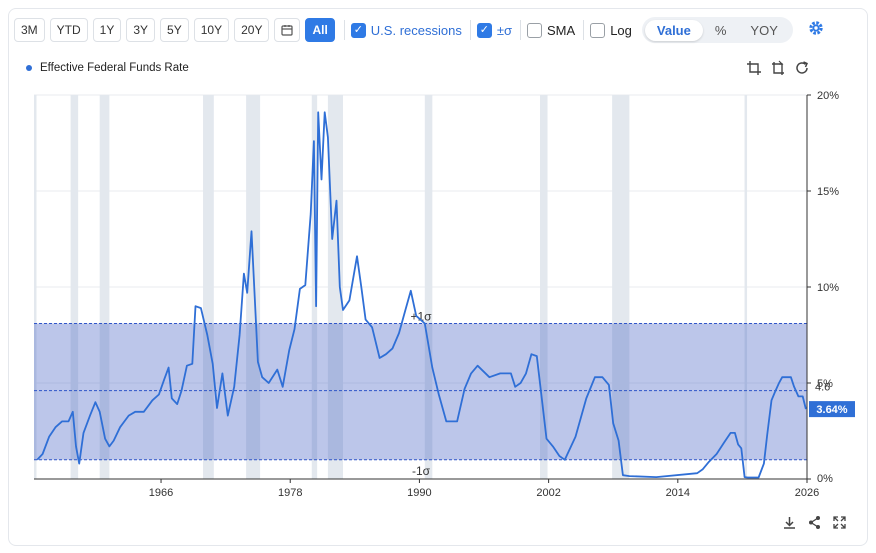 This screenshot has width=876, height=553. What do you see at coordinates (673, 30) in the screenshot?
I see `mode-value-button: Value` at bounding box center [673, 30].